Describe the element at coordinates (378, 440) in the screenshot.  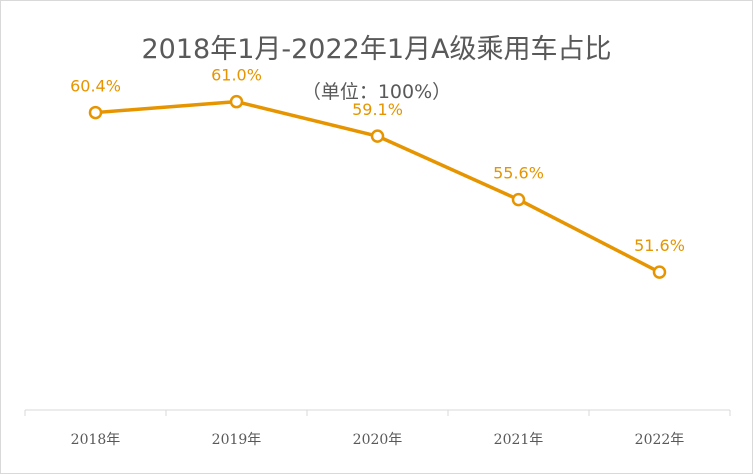
I see `x-tick-label: 2020年` at that location.